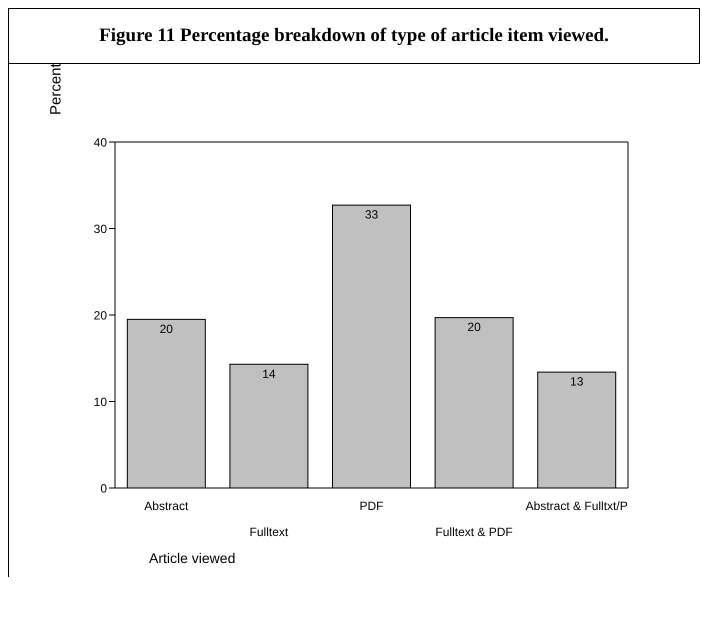  Describe the element at coordinates (101, 229) in the screenshot. I see `y-tick-label: 30` at that location.